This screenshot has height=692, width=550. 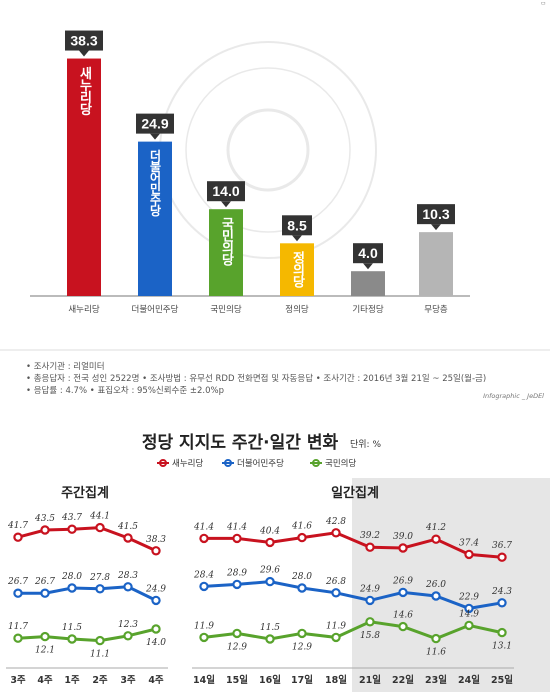 What do you see at coordinates (237, 680) in the screenshot?
I see `daily-x-tick-1: 15일` at bounding box center [237, 680].